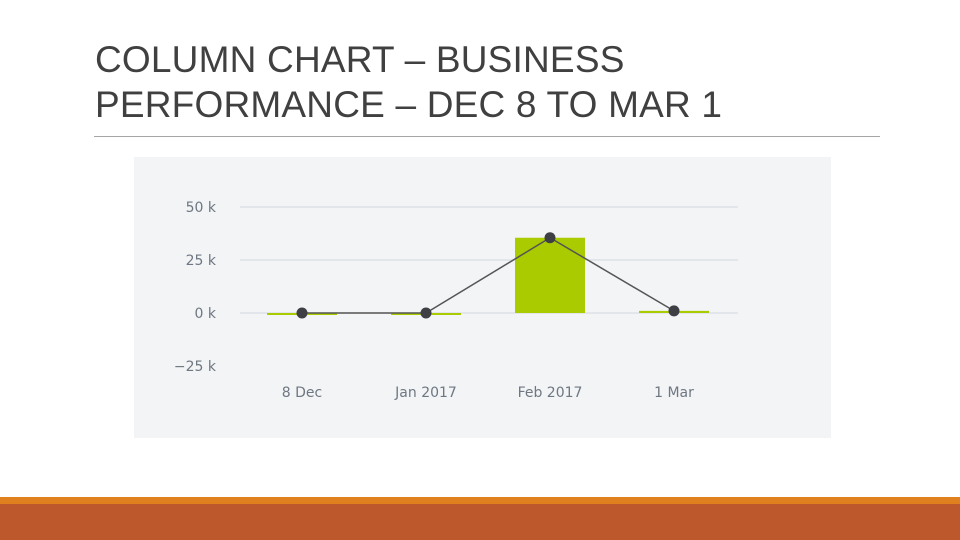  Describe the element at coordinates (201, 261) in the screenshot. I see `y-tick-label: 25 k` at that location.